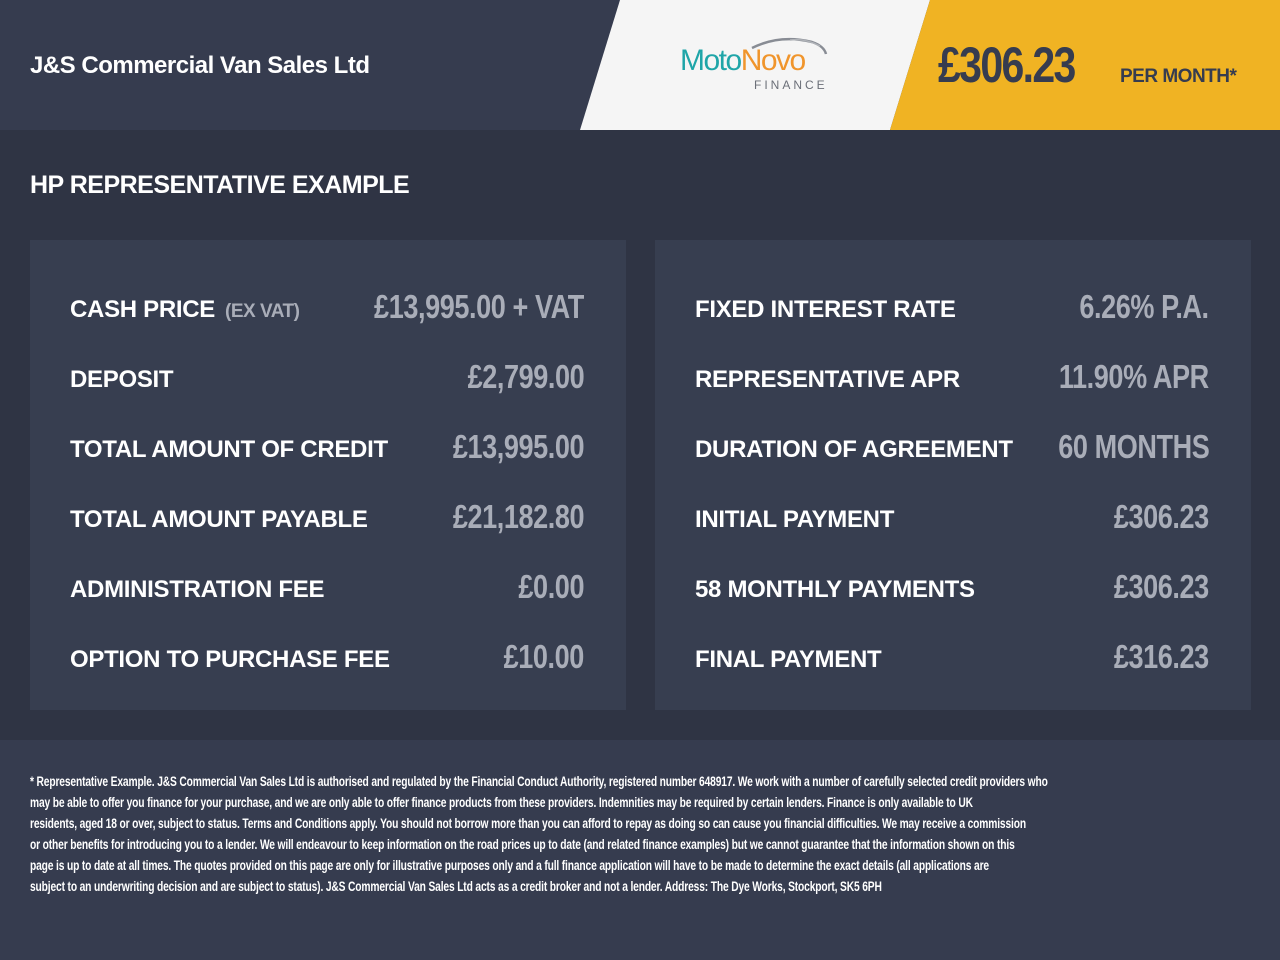 Image resolution: width=1280 pixels, height=960 pixels. I want to click on dealer-name: J&S Commercial Van Sales Ltd, so click(200, 65).